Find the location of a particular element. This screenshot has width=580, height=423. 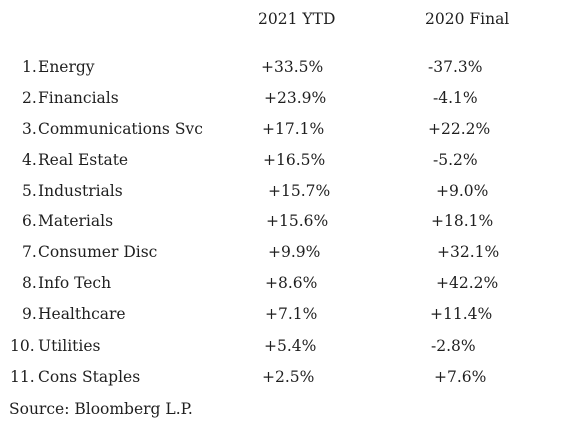

row-sector: Info Tech is located at coordinates (75, 283).